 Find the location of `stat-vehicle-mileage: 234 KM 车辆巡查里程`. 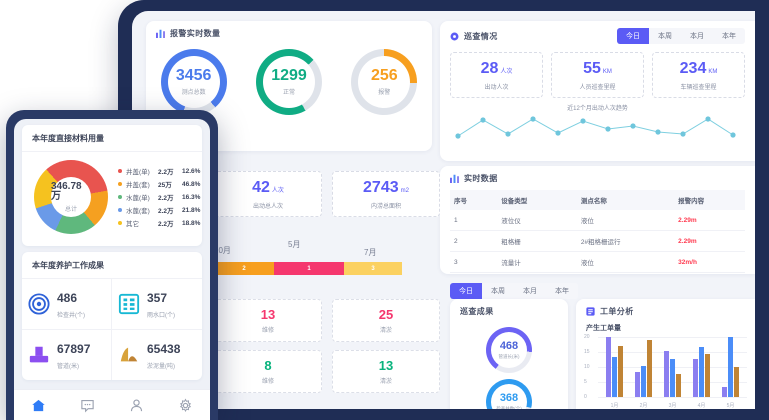

stat-vehicle-mileage: 234 KM 车辆巡查里程 is located at coordinates (698, 75).